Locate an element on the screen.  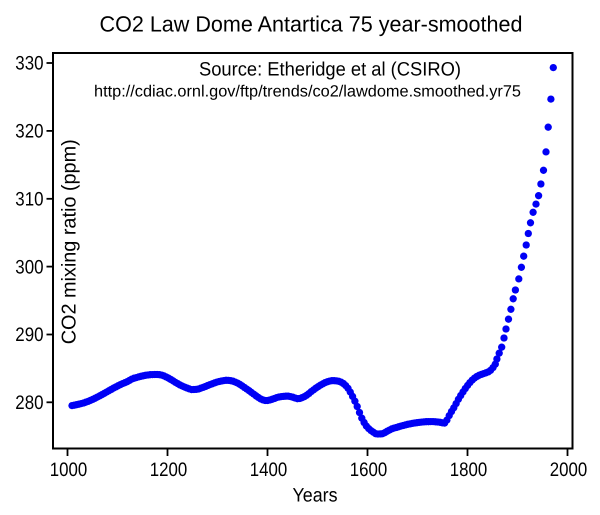
svg-text: CO2 mixing ratio (ppm) is located at coordinates (70, 241).